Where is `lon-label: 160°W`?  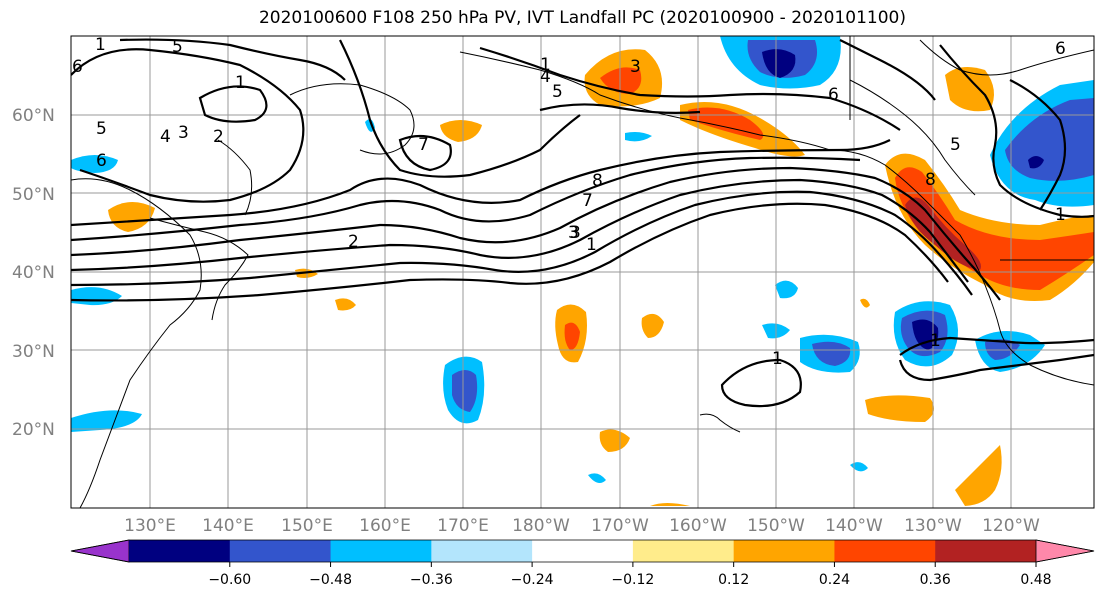
lon-label: 160°W is located at coordinates (698, 526).